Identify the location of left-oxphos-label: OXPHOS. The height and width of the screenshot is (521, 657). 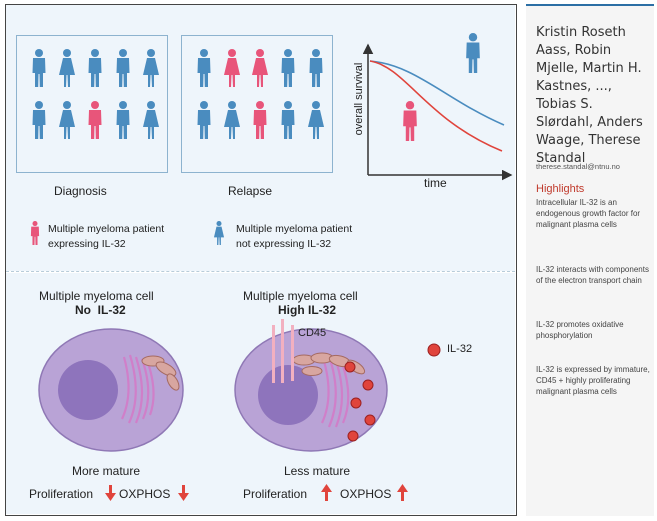
(145, 494).